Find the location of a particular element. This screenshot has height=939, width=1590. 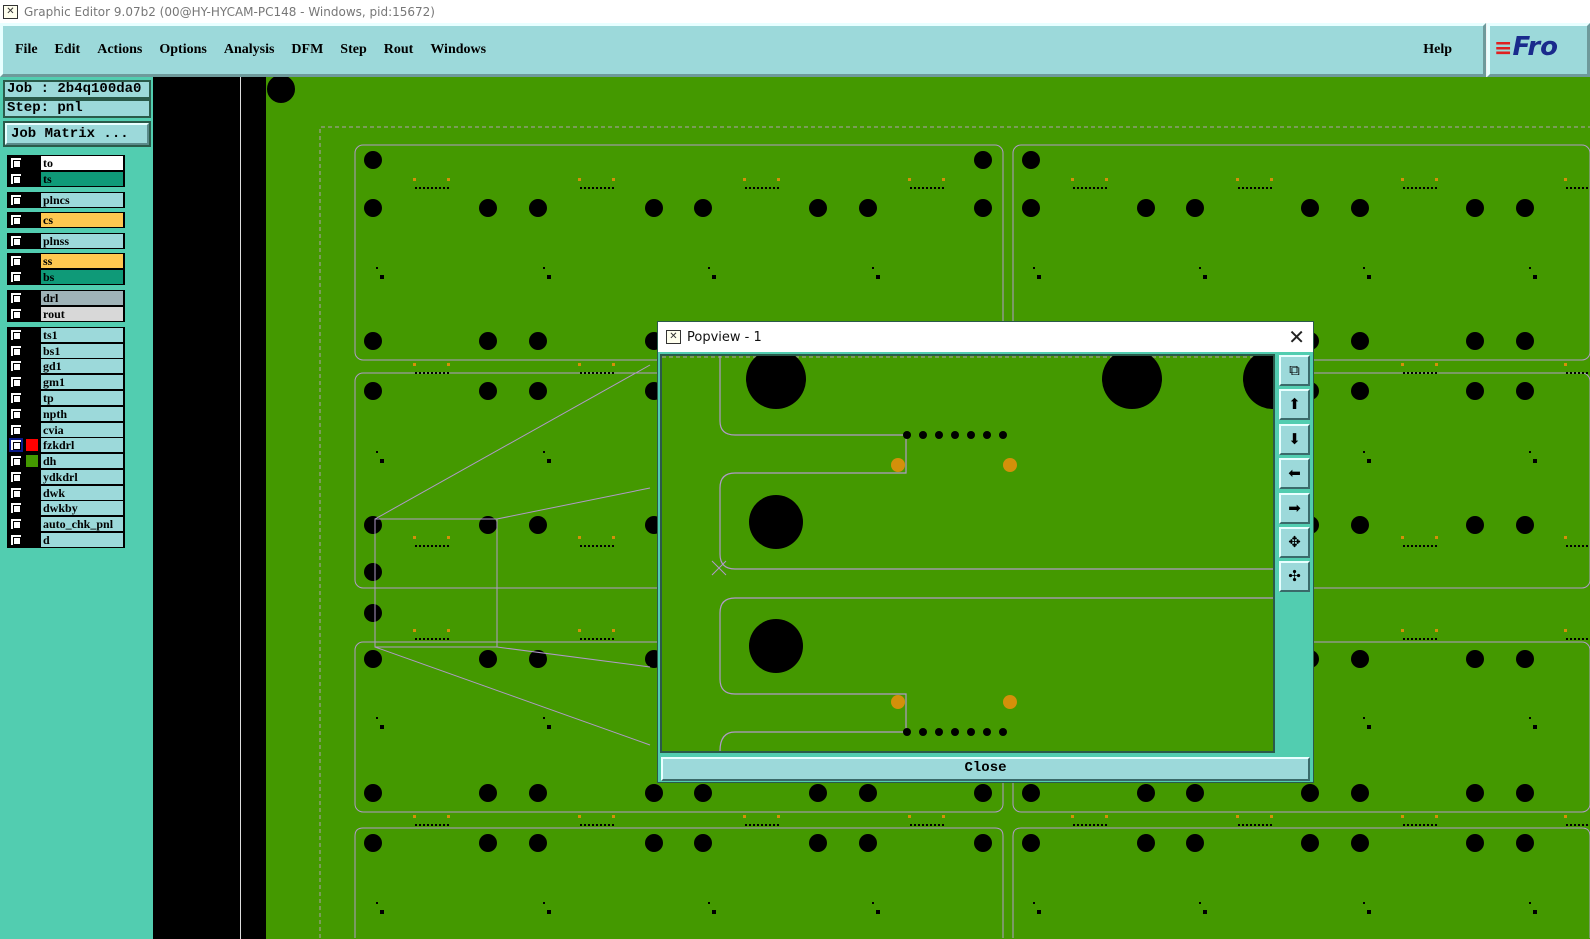

layer-row-ts: ts is located at coordinates (66, 179).